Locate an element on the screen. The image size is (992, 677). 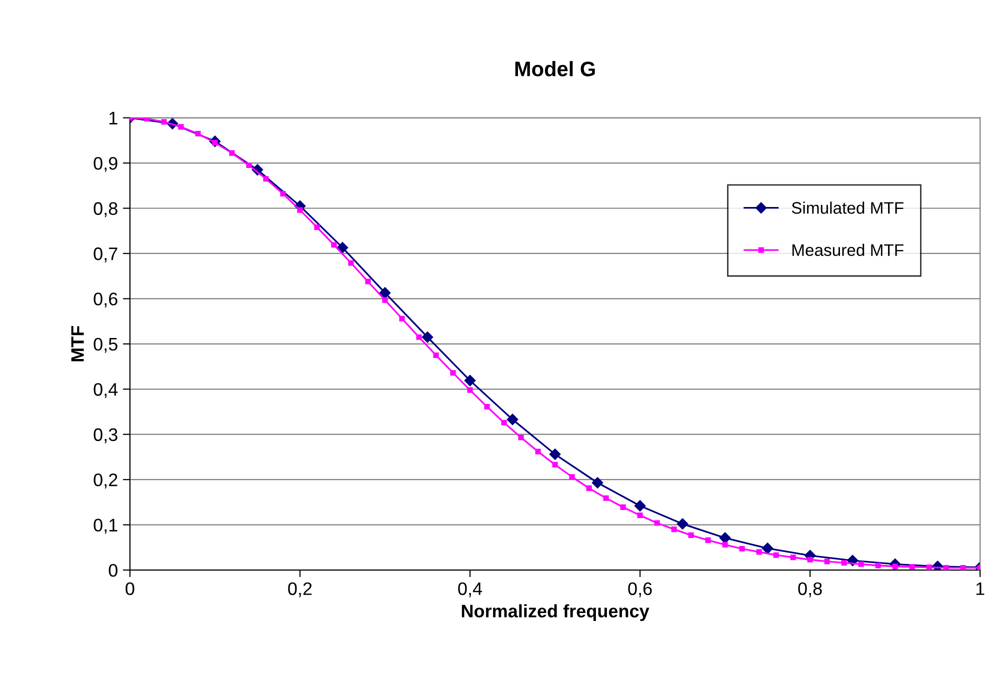
y-tick-label: 0,1 is located at coordinates (106, 526).